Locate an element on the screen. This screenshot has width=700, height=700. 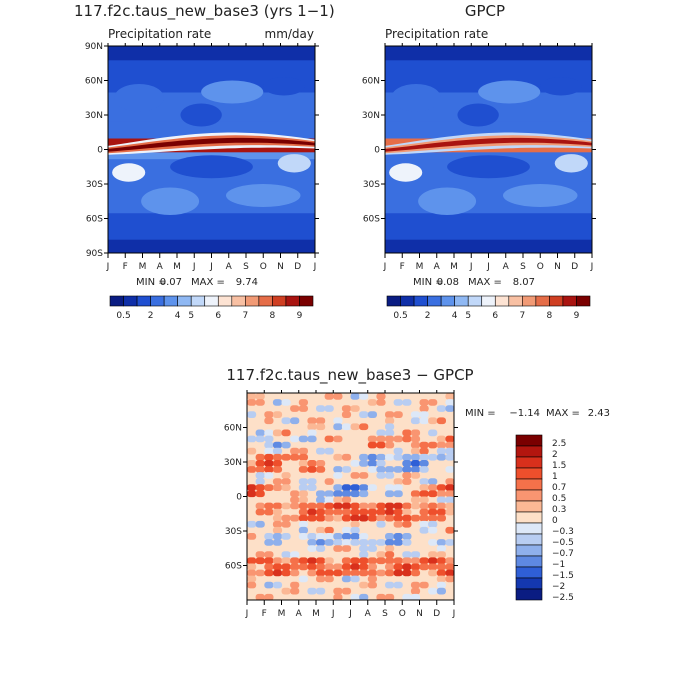
colorbar-label: 7 is located at coordinates (522, 316).